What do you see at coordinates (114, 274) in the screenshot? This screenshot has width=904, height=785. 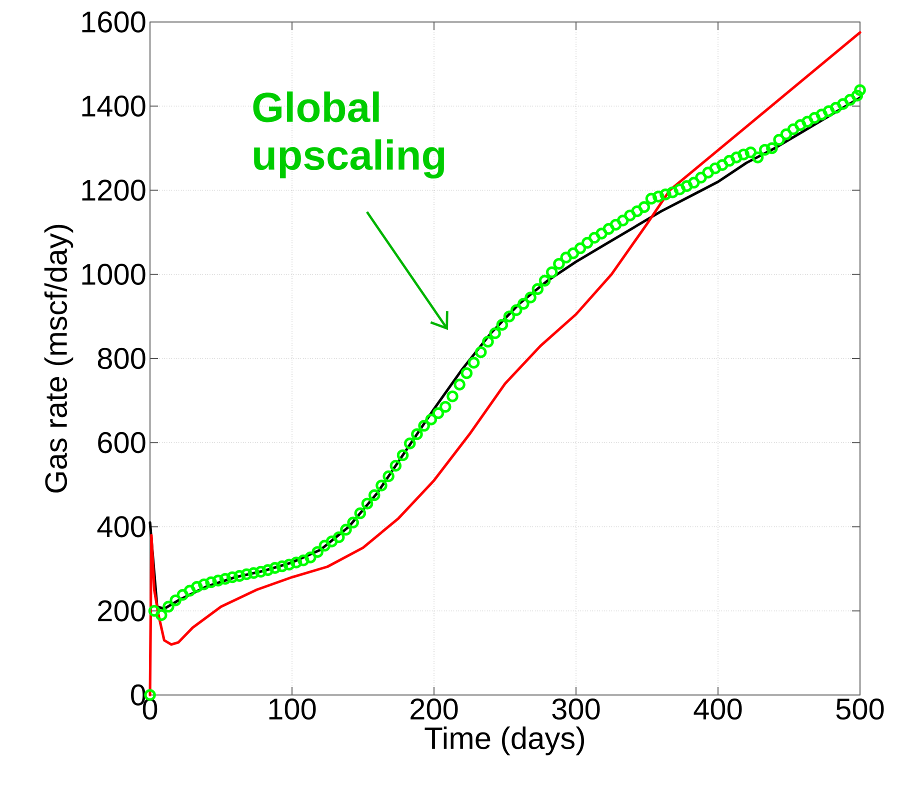 I see `y-tick-label: 1000` at bounding box center [114, 274].